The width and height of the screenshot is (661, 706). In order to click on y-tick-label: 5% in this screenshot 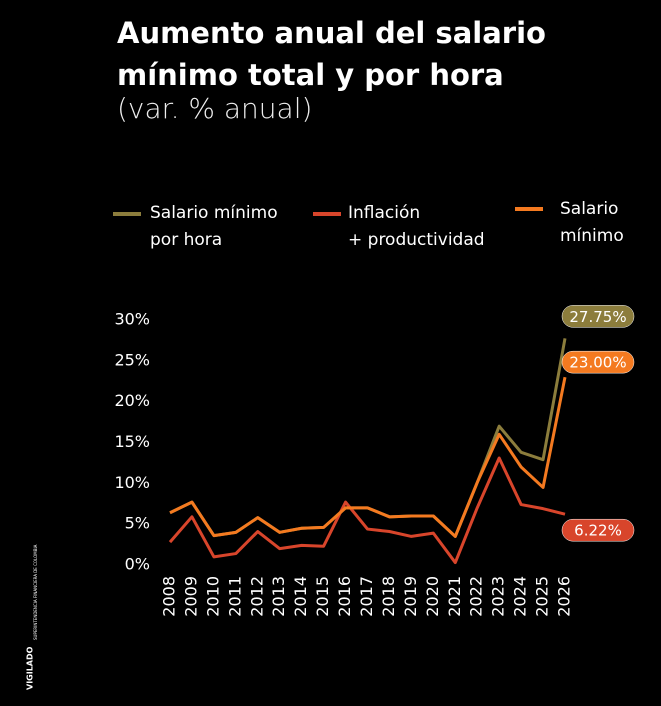, I will do `click(137, 523)`.